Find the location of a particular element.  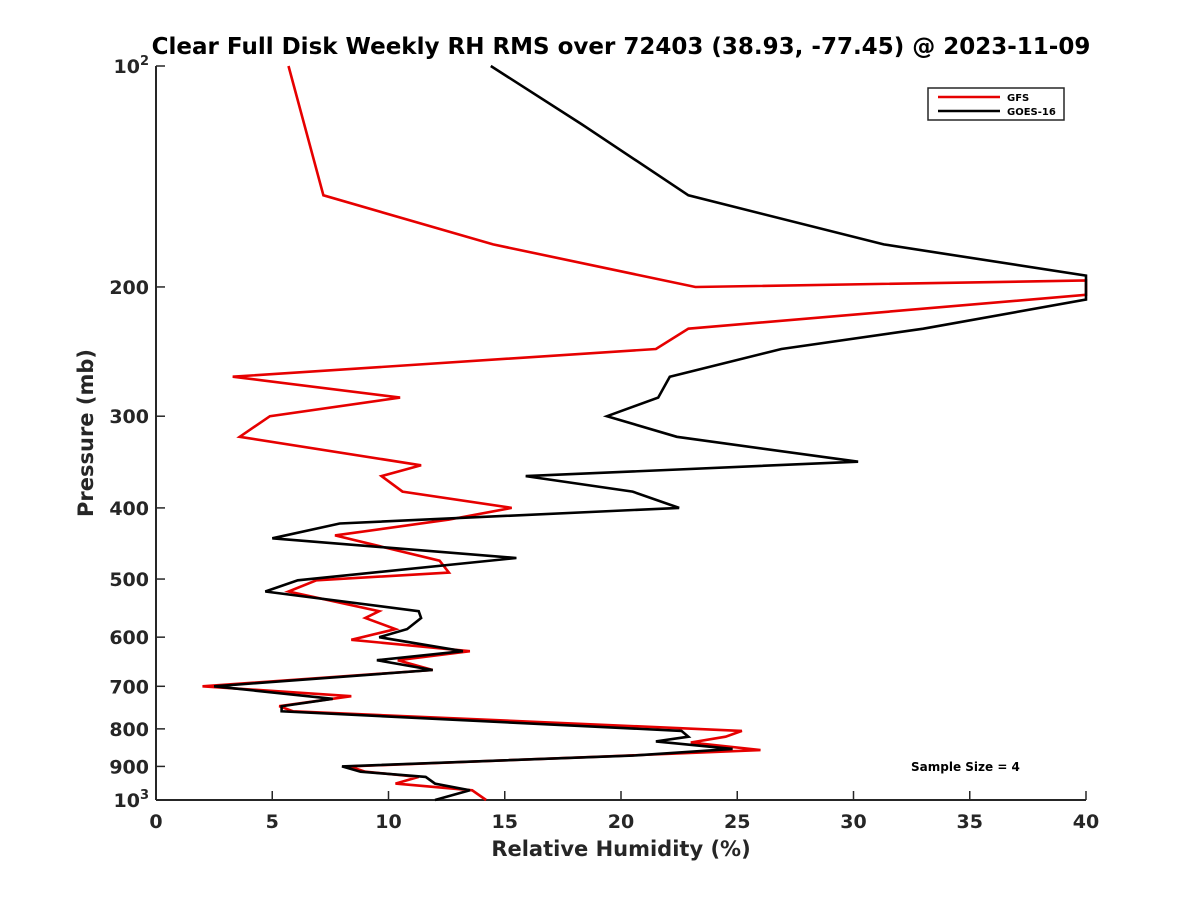

x-tick-label: 15 is located at coordinates (505, 822).